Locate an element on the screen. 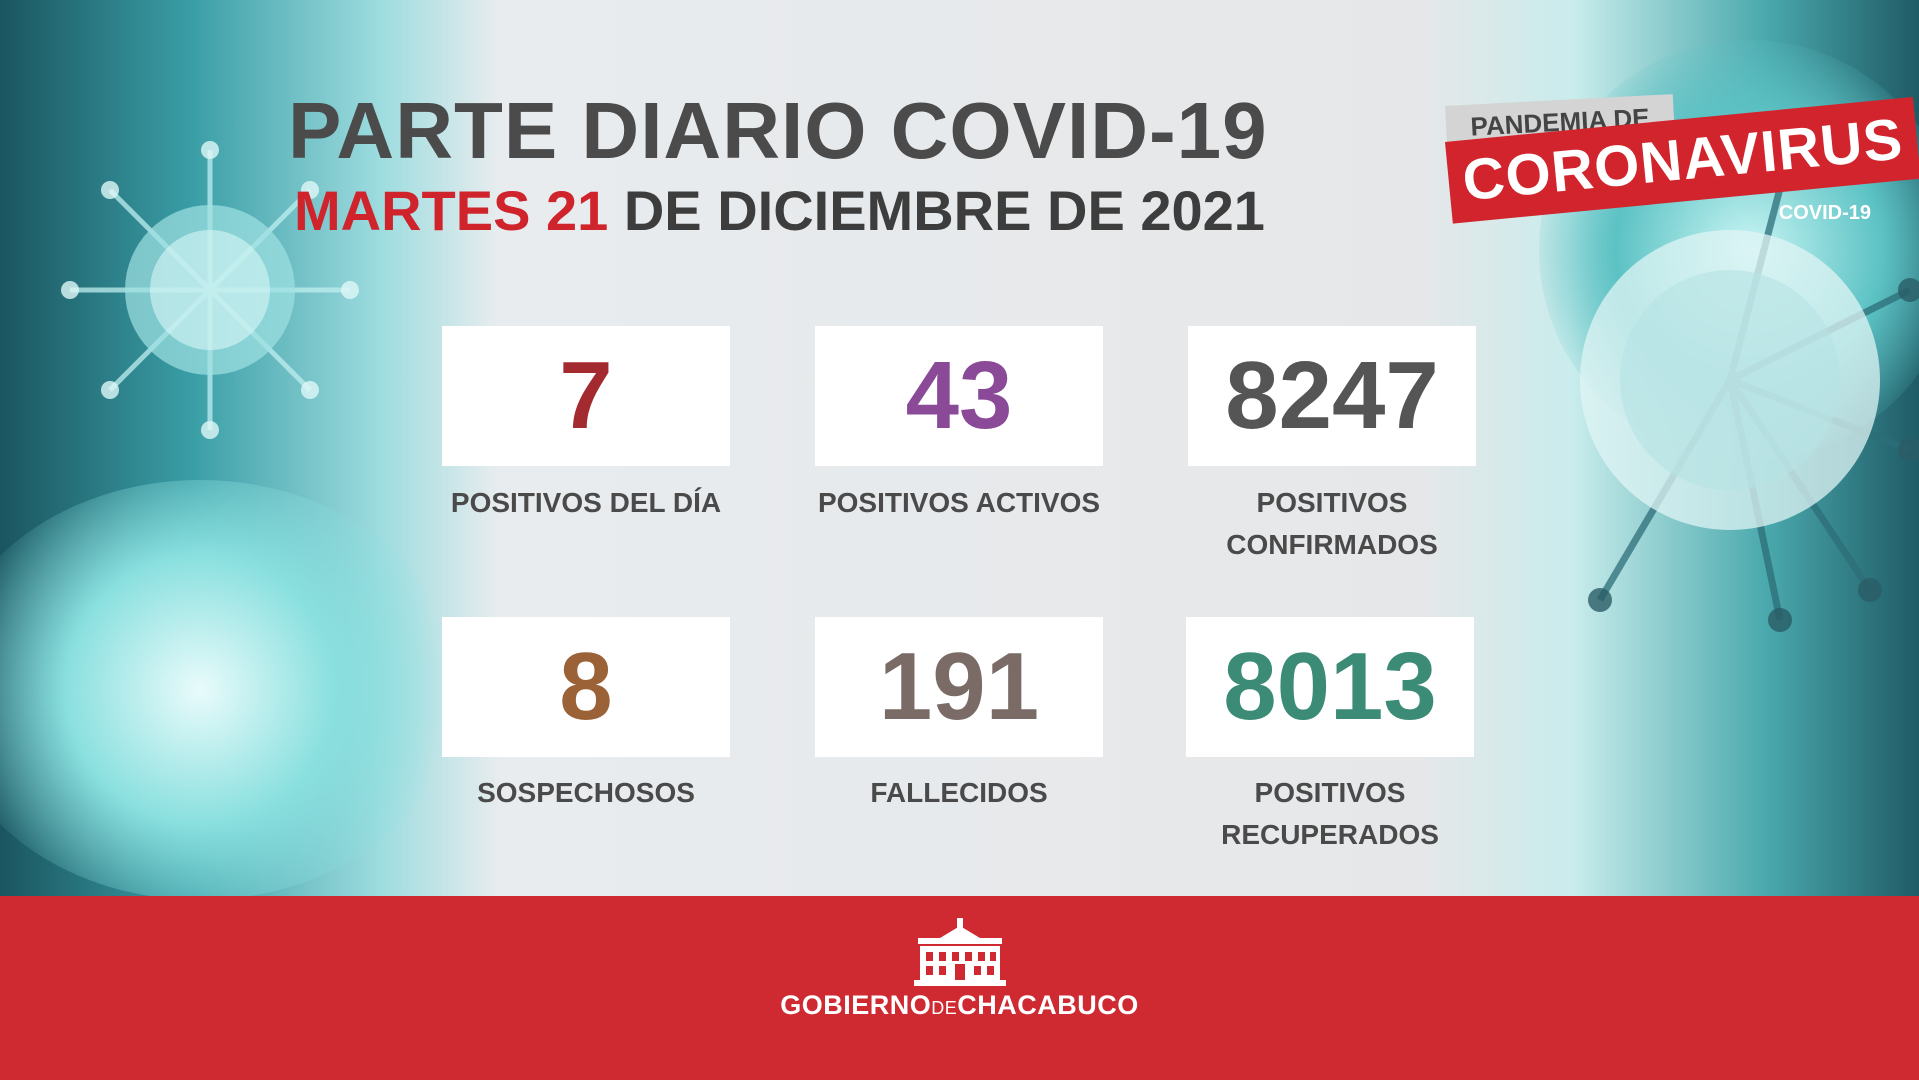 This screenshot has height=1080, width=1919. stat-label: POSITIVOS DEL DÍA is located at coordinates (586, 503).